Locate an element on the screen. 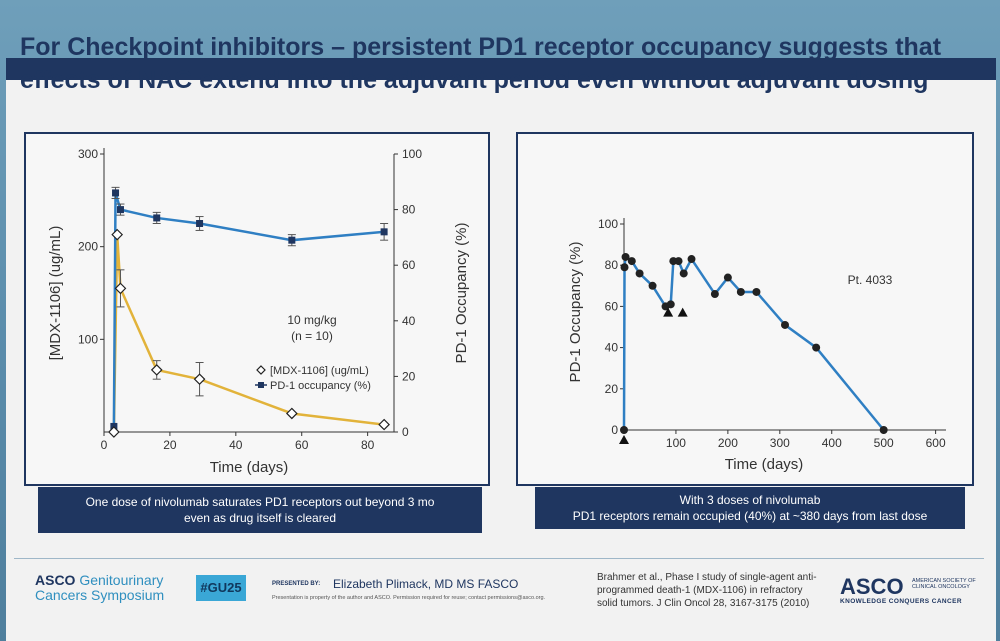 The height and width of the screenshot is (641, 1000). footer-divider is located at coordinates (499, 558).